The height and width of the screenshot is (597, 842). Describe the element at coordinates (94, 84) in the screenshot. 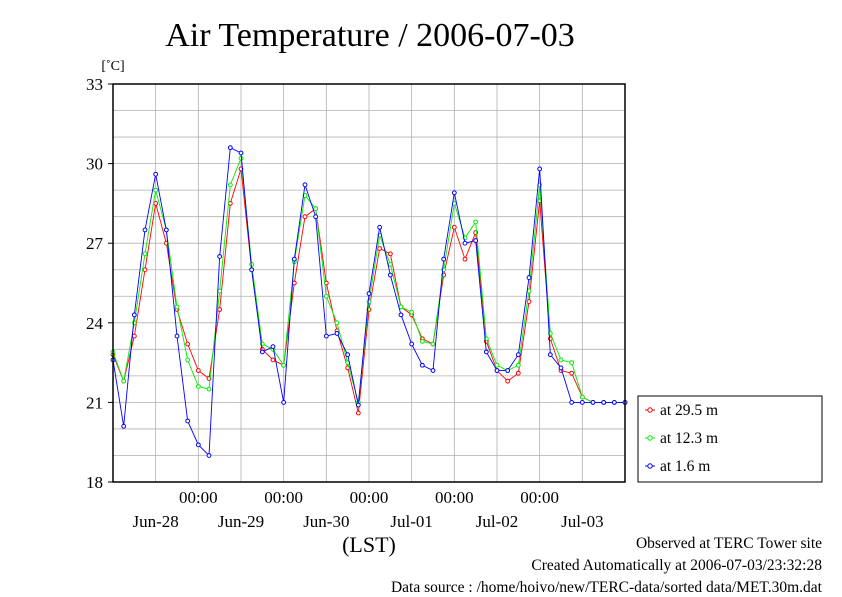

I see `y-tick-label: 33` at that location.